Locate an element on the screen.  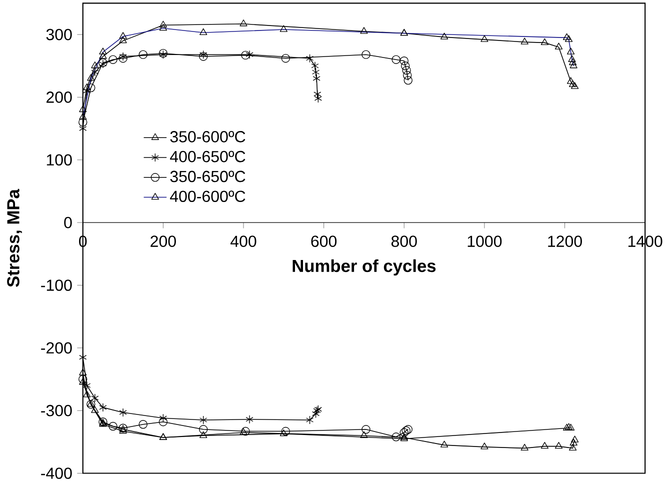
y-tick-label: -400 is located at coordinates (56, 473).